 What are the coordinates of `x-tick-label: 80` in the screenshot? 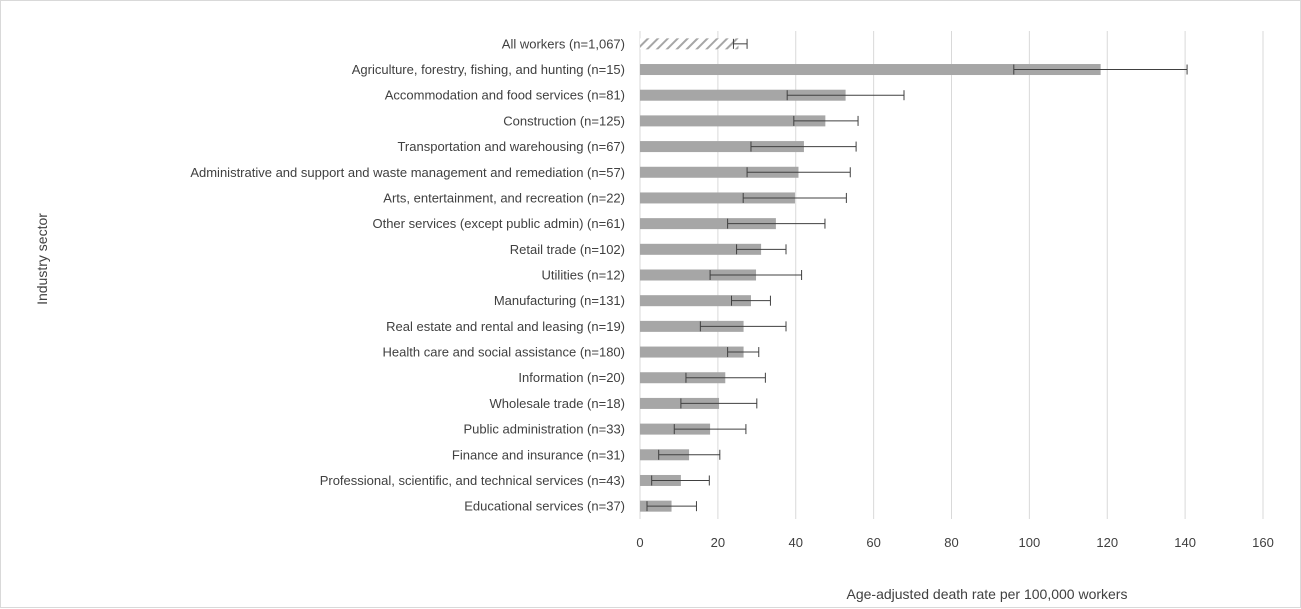 It's located at (951, 542).